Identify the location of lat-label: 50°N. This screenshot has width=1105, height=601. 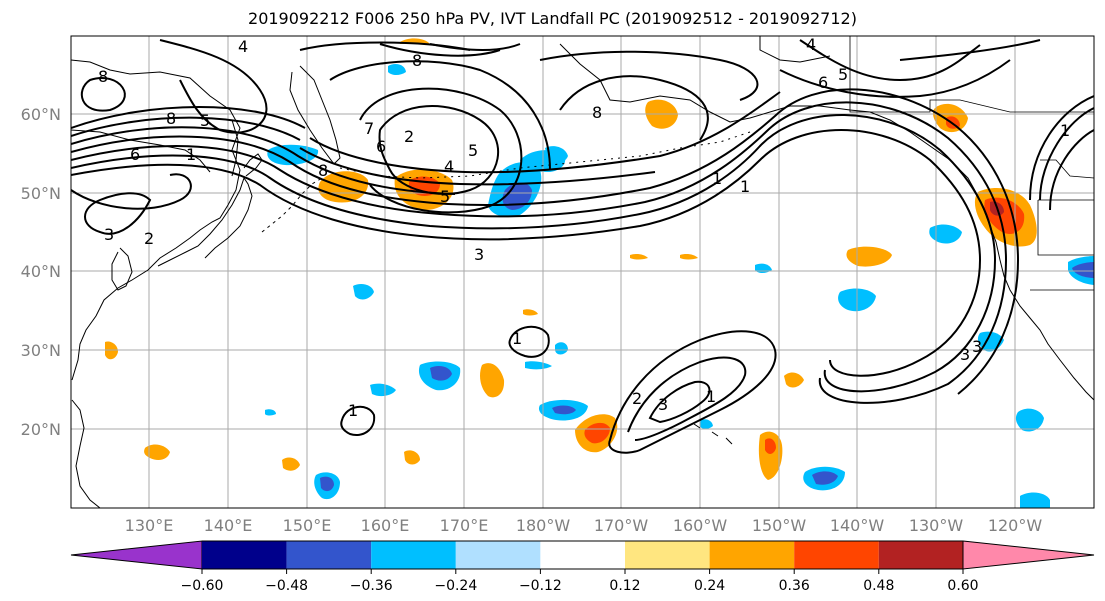
(41, 193).